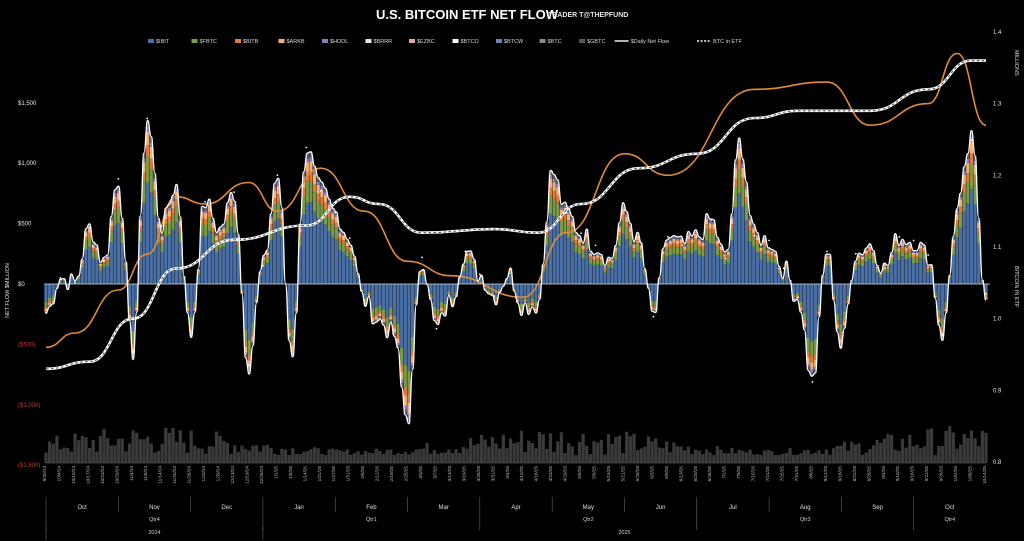 The image size is (1024, 541). I want to click on legend-label: $BTCO, so click(470, 42).